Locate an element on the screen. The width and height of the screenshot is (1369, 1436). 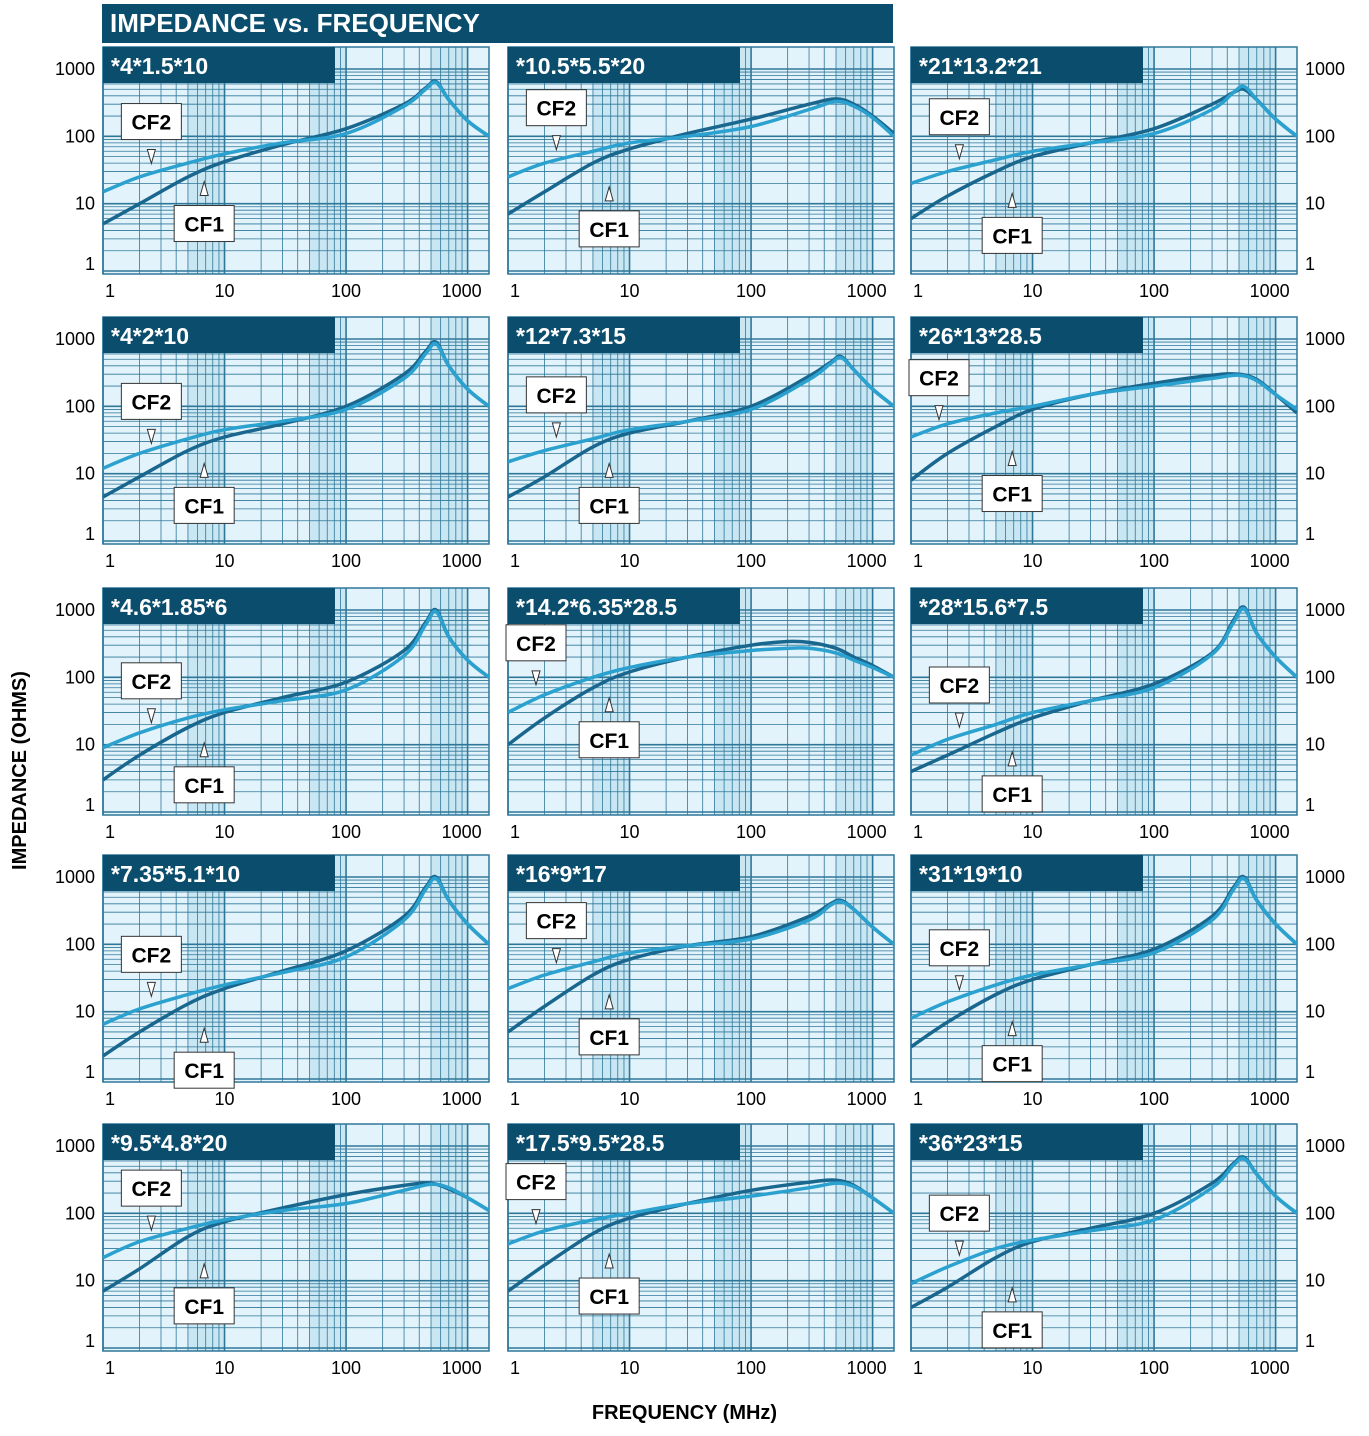
panel-title: *21*13.2*21 is located at coordinates (980, 66).